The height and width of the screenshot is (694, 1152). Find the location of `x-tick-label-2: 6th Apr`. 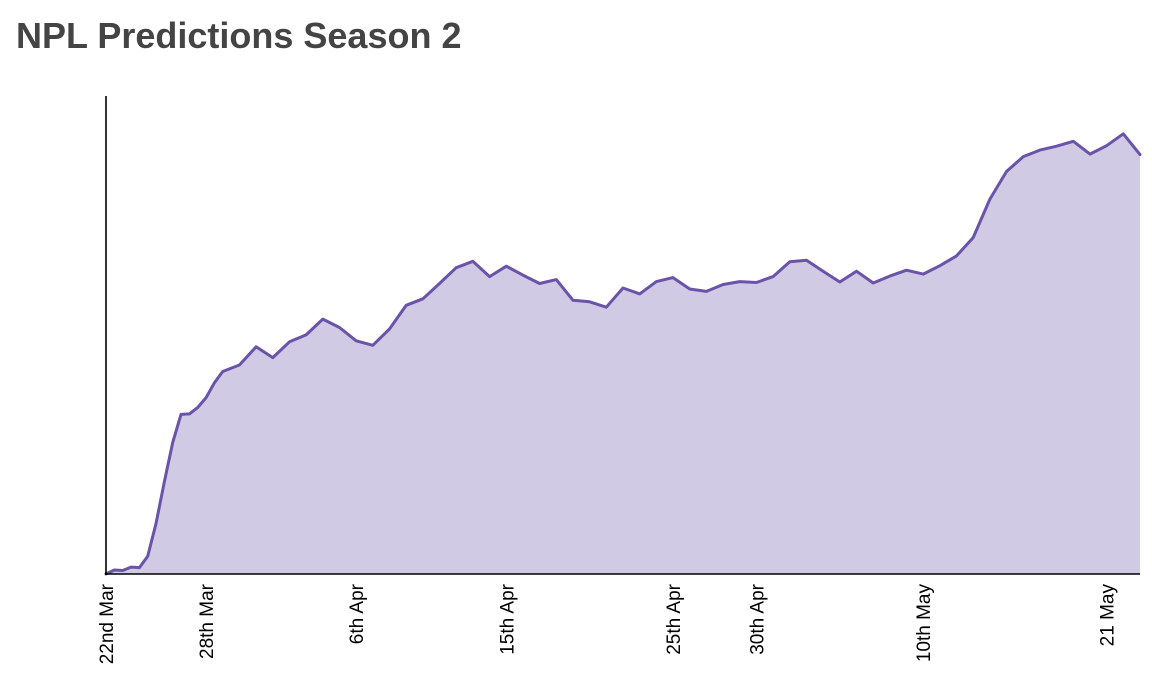

x-tick-label-2: 6th Apr is located at coordinates (357, 613).